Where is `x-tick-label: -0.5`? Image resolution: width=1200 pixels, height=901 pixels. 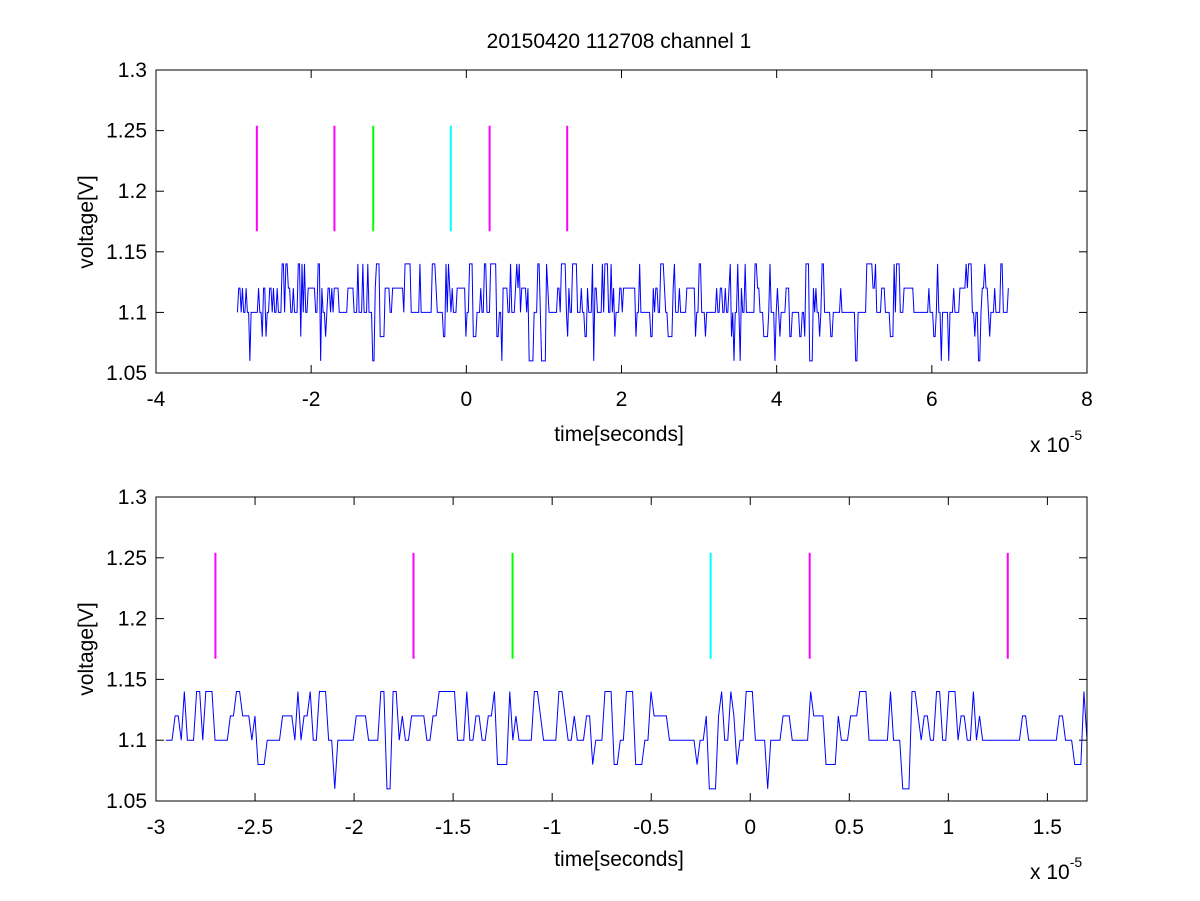
x-tick-label: -0.5 is located at coordinates (651, 827).